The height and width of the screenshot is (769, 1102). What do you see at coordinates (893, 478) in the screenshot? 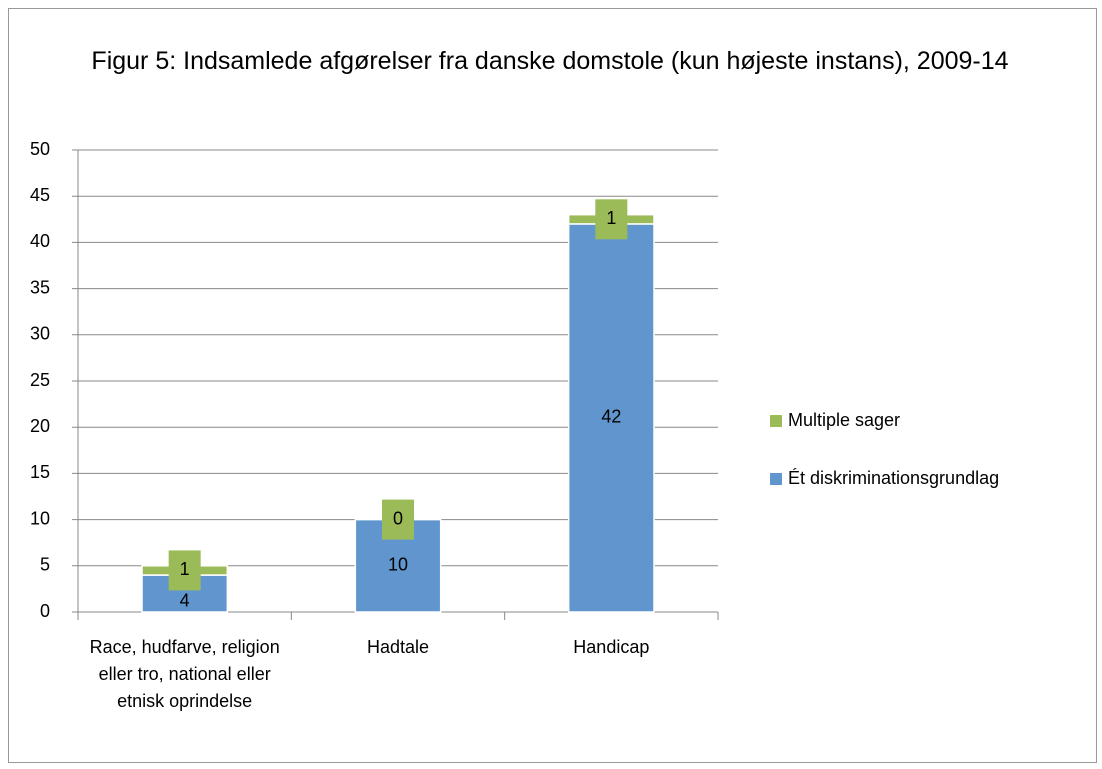
I see `legend-label: Ét diskriminationsgrundlag` at bounding box center [893, 478].